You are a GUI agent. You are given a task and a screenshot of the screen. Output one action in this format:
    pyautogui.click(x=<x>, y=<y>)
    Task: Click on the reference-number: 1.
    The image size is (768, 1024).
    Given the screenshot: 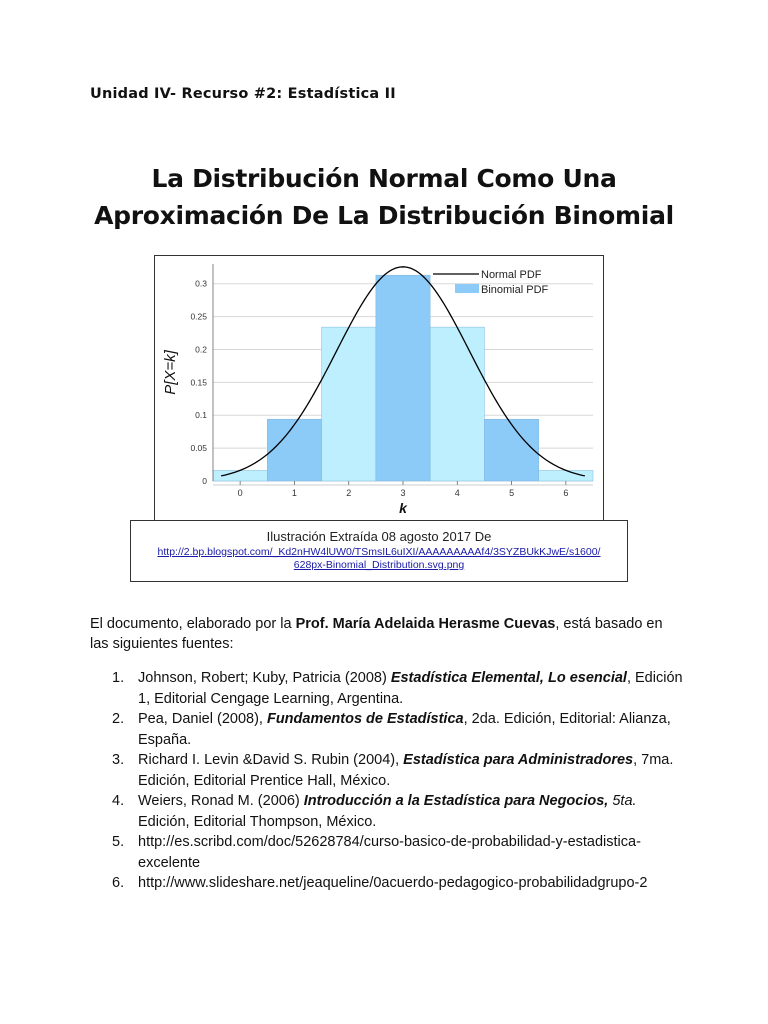 What is the action you would take?
    pyautogui.click(x=118, y=678)
    